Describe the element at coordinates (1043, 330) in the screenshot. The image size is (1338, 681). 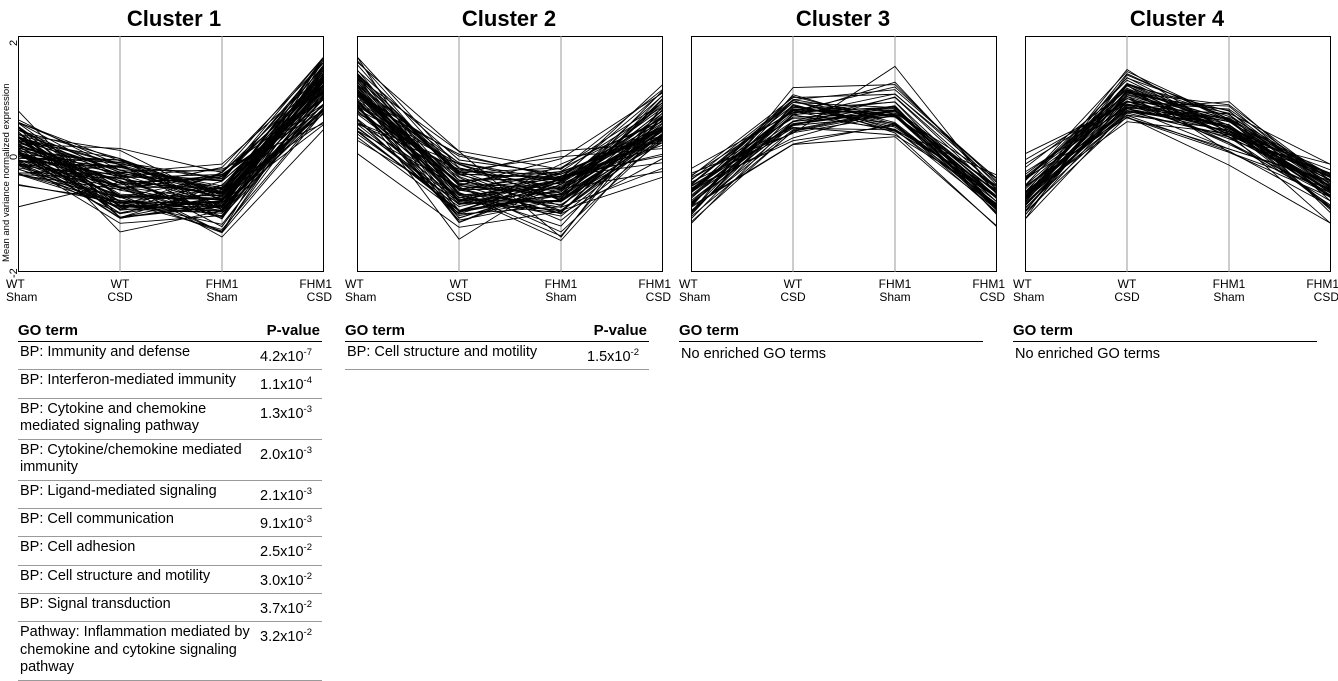
I see `go-term-header: GO term` at that location.